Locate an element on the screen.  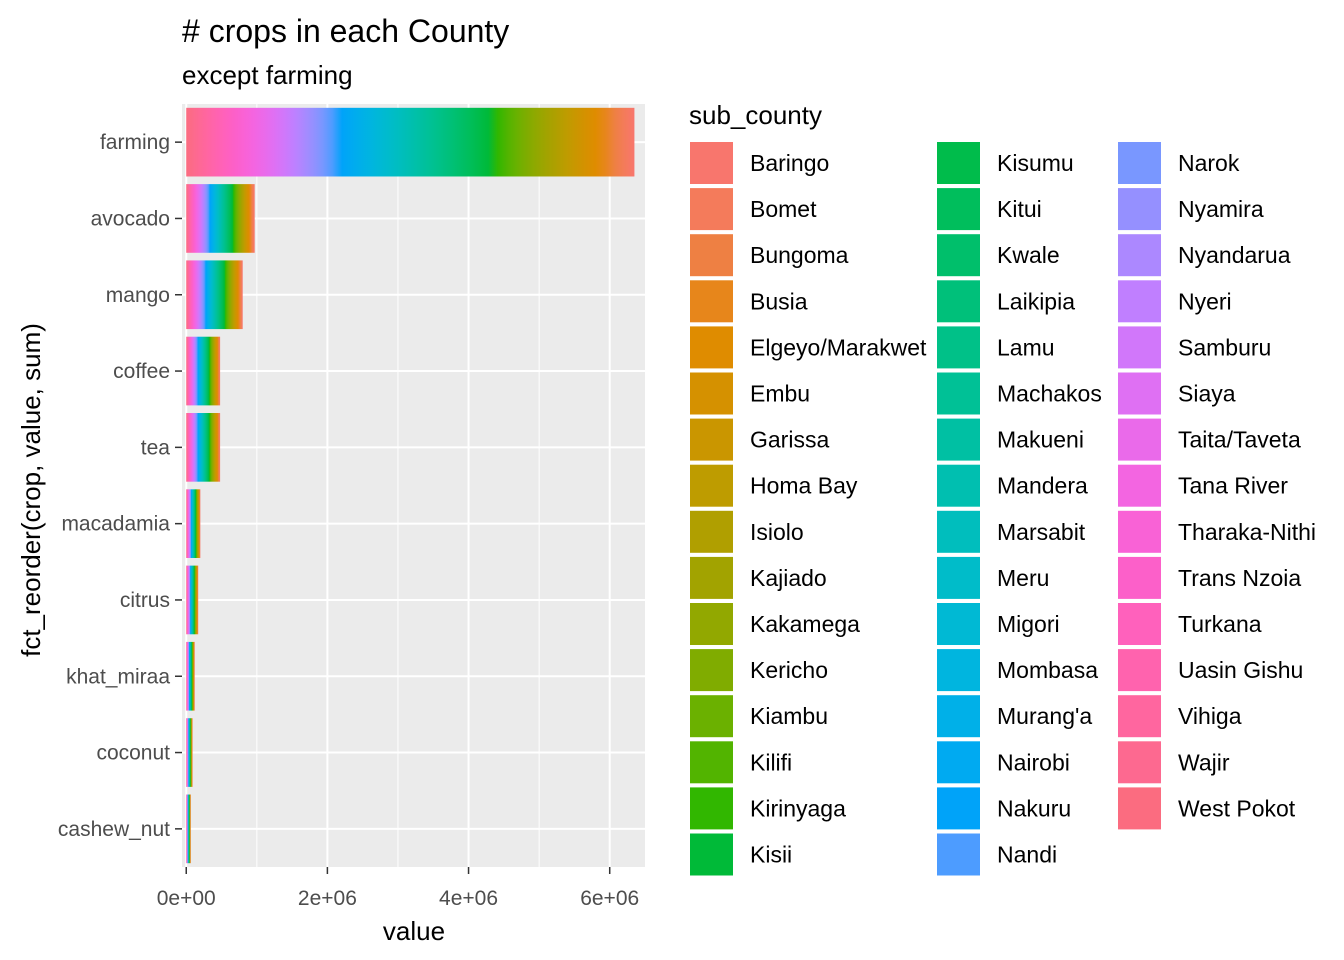
bar-cashew_nut is located at coordinates (188, 829).